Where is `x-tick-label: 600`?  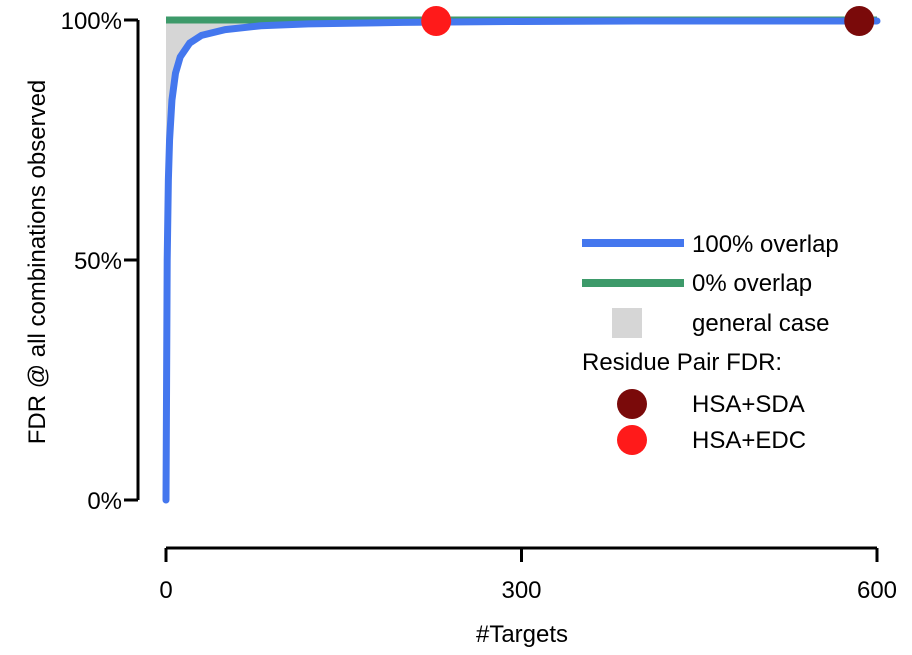
x-tick-label: 600 is located at coordinates (877, 590).